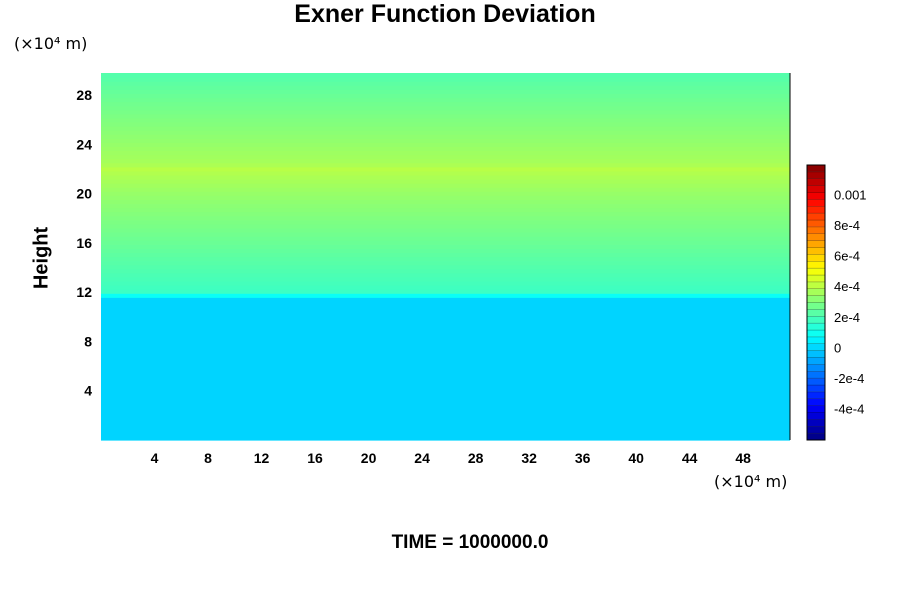 The height and width of the screenshot is (600, 900). What do you see at coordinates (88, 341) in the screenshot?
I see `y-tick-label: 8` at bounding box center [88, 341].